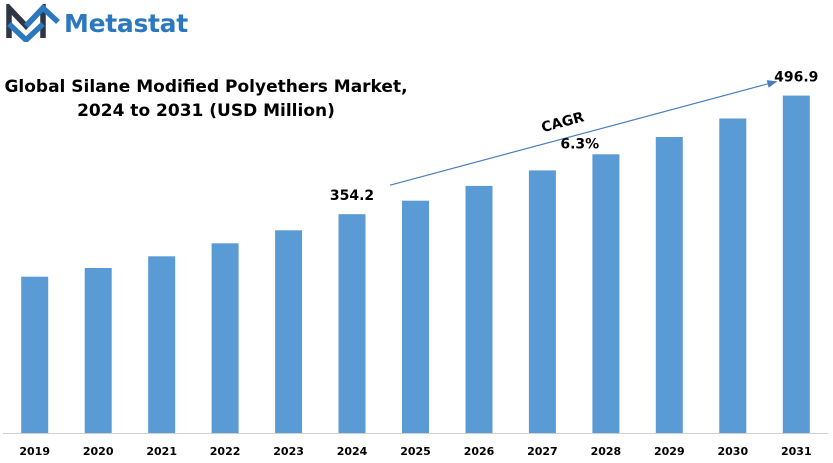 Image resolution: width=833 pixels, height=463 pixels. What do you see at coordinates (288, 451) in the screenshot?
I see `x-tick-label-2023: 2023` at bounding box center [288, 451].